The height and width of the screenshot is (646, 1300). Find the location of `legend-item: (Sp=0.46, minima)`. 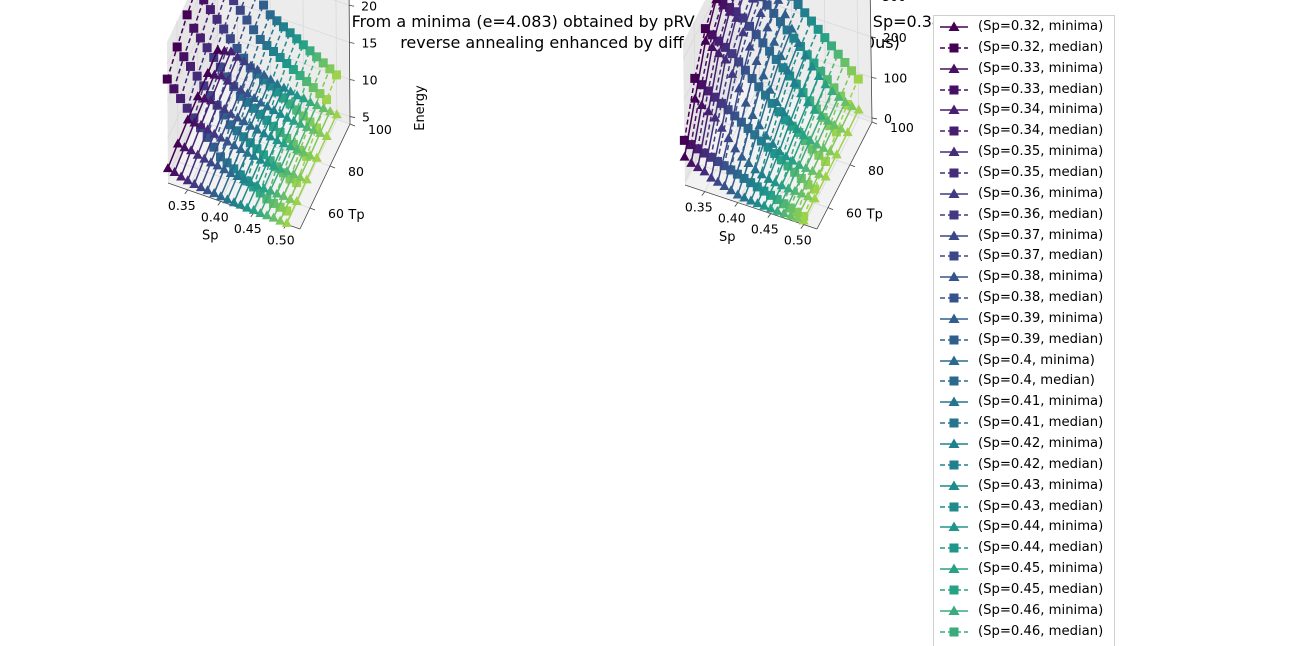

legend-item: (Sp=0.46, minima) is located at coordinates (1024, 611).